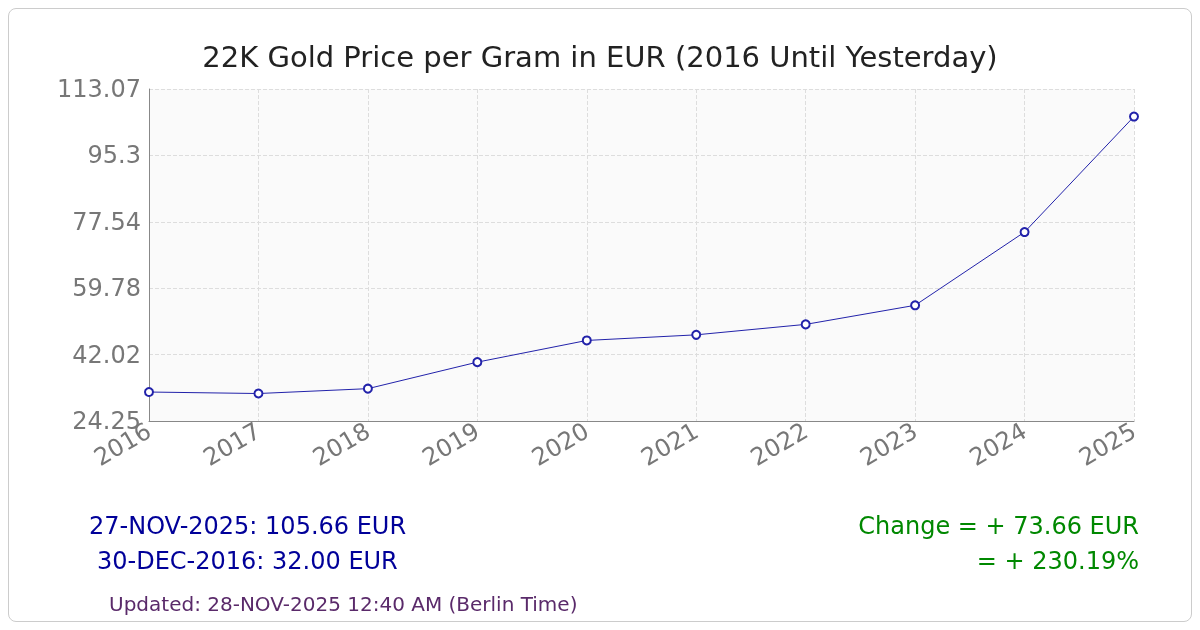 The image size is (1200, 630). Describe the element at coordinates (114, 155) in the screenshot. I see `y-tick-label: 95.3` at that location.